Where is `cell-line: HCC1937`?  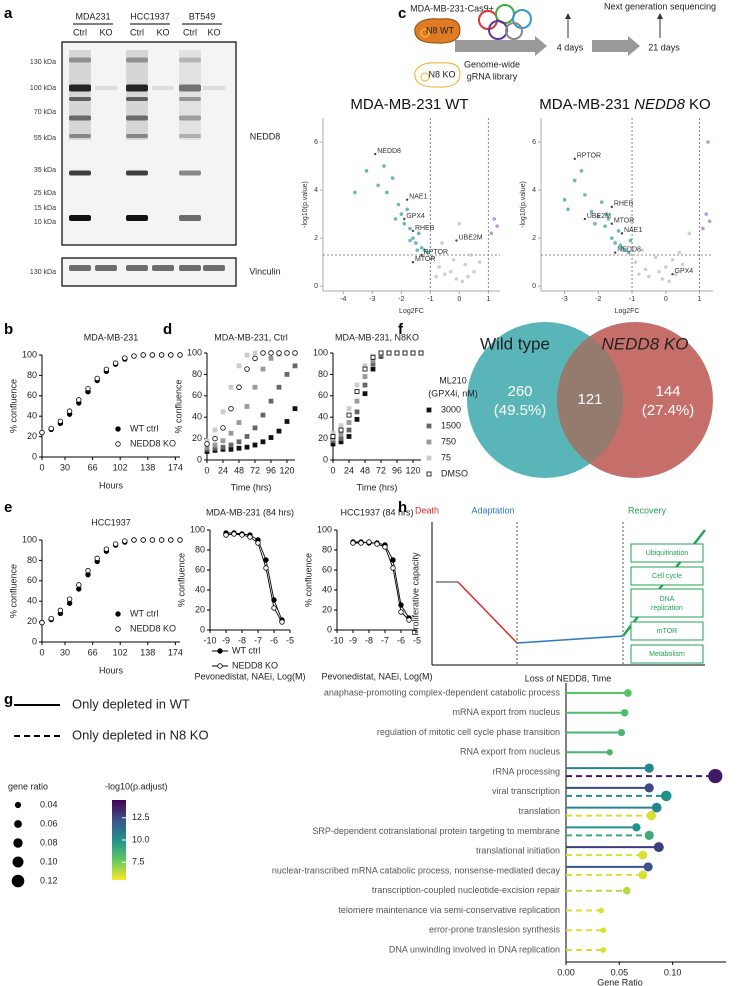
cell-line: HCC1937 is located at coordinates (150, 16).